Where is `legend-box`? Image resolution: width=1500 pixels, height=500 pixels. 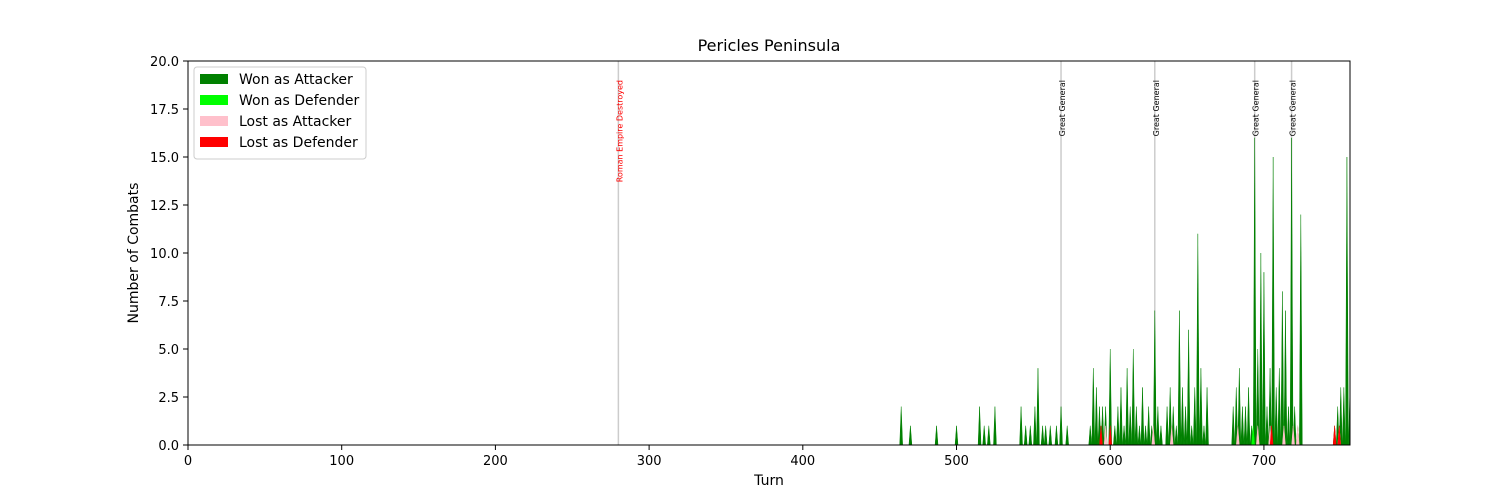
legend-box is located at coordinates (280, 113).